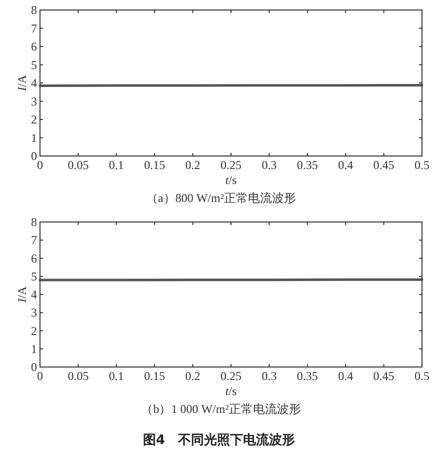  Describe the element at coordinates (221, 198) in the screenshot. I see `text: （a）800 W/m²正常电流波形` at that location.